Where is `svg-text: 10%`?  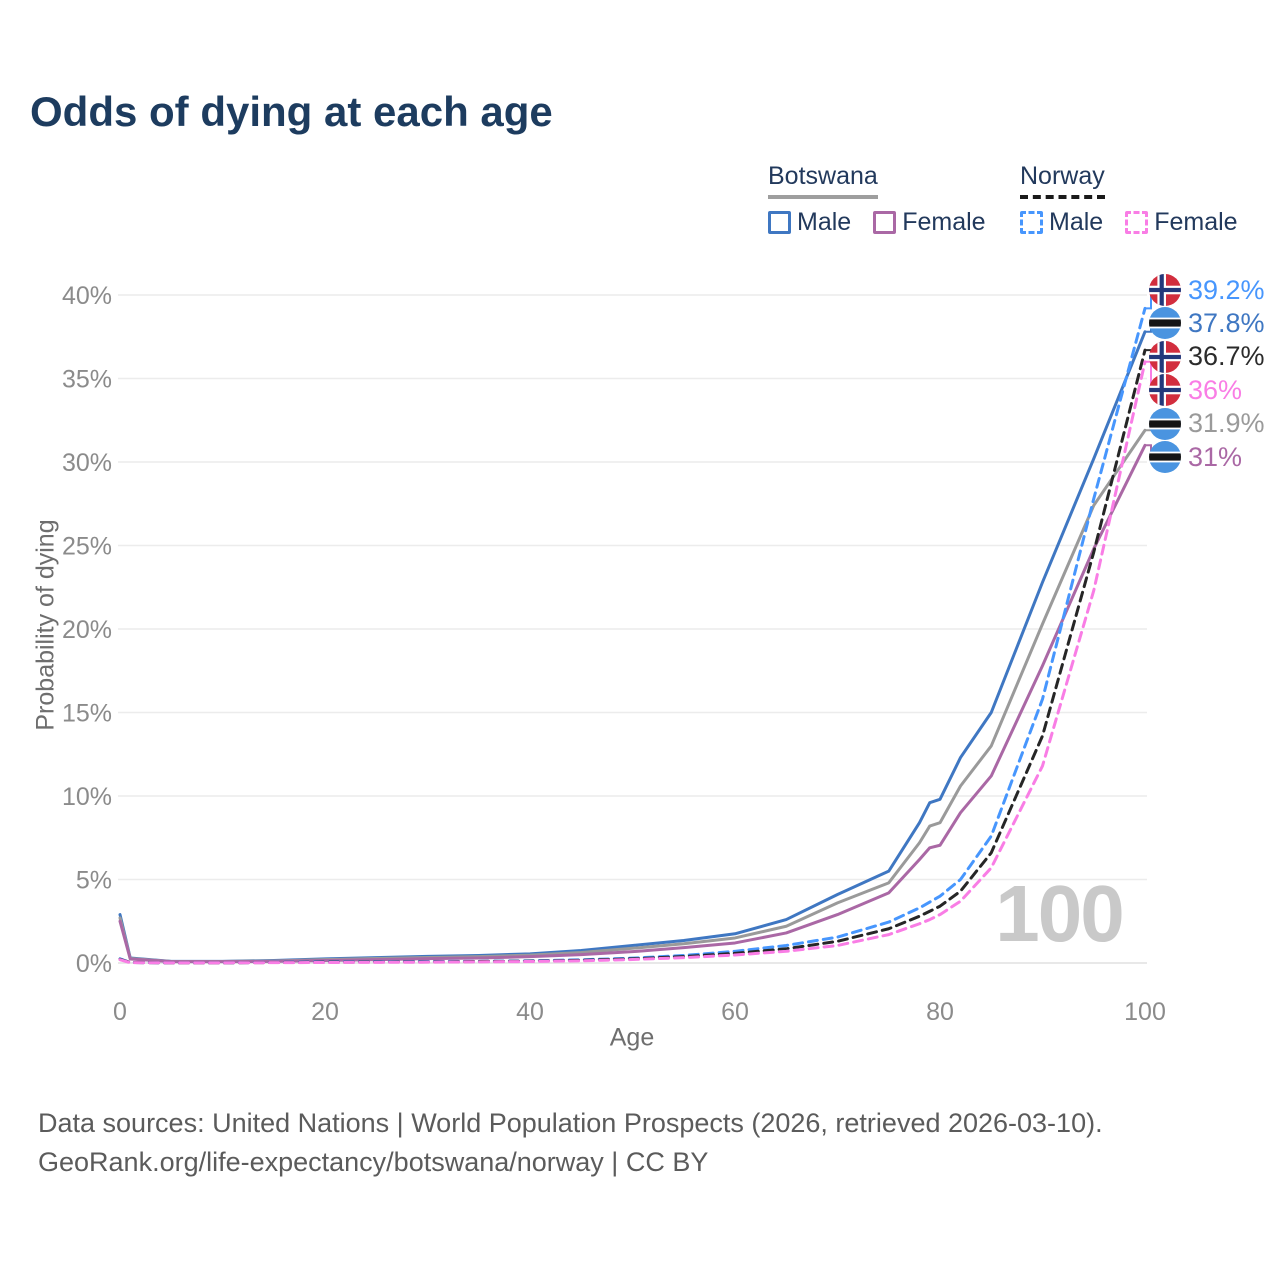 svg-text: 10% is located at coordinates (87, 797).